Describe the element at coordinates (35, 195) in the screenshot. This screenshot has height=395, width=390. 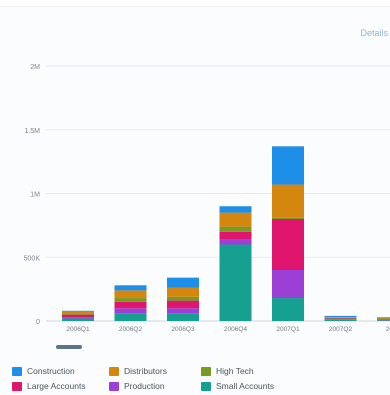
I see `y-tick-label: 1M` at that location.